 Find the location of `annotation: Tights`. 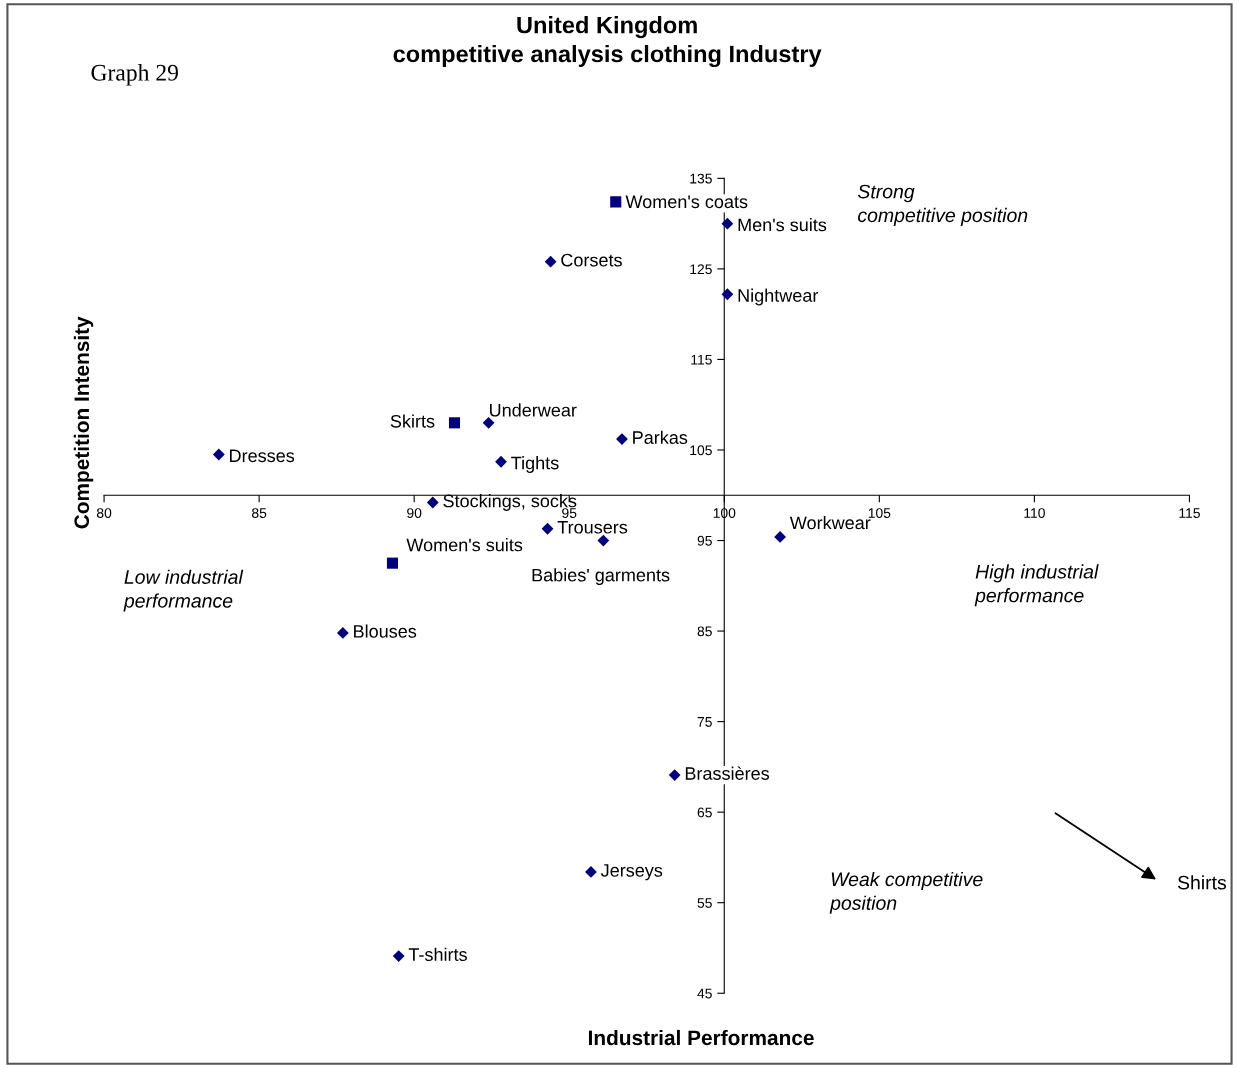

annotation: Tights is located at coordinates (535, 464).